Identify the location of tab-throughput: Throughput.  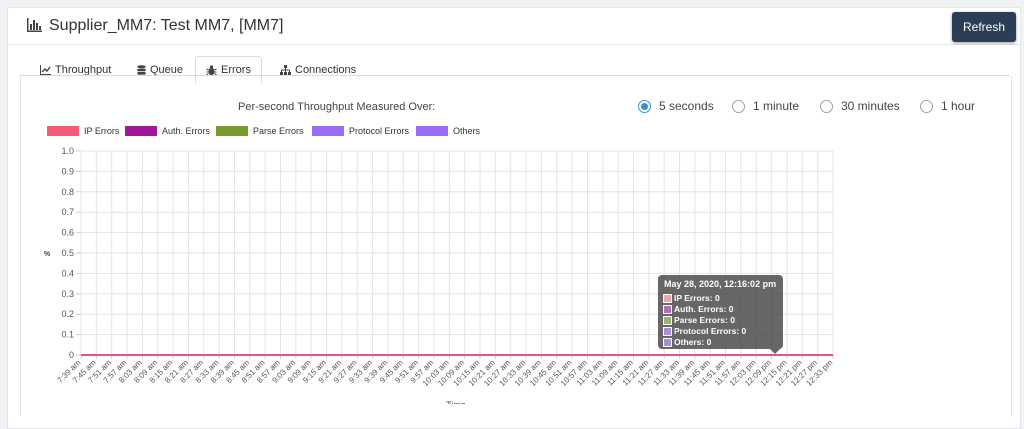
(75, 70).